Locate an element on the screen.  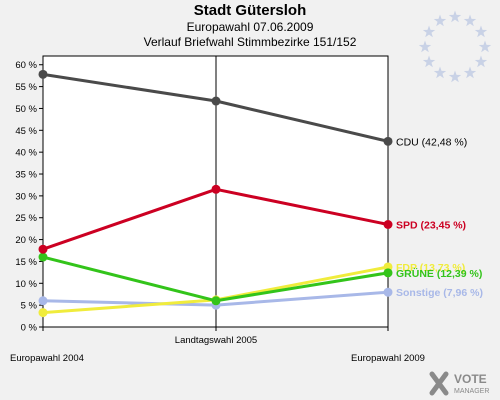
y-tick-label: 45 % is located at coordinates (26, 131).